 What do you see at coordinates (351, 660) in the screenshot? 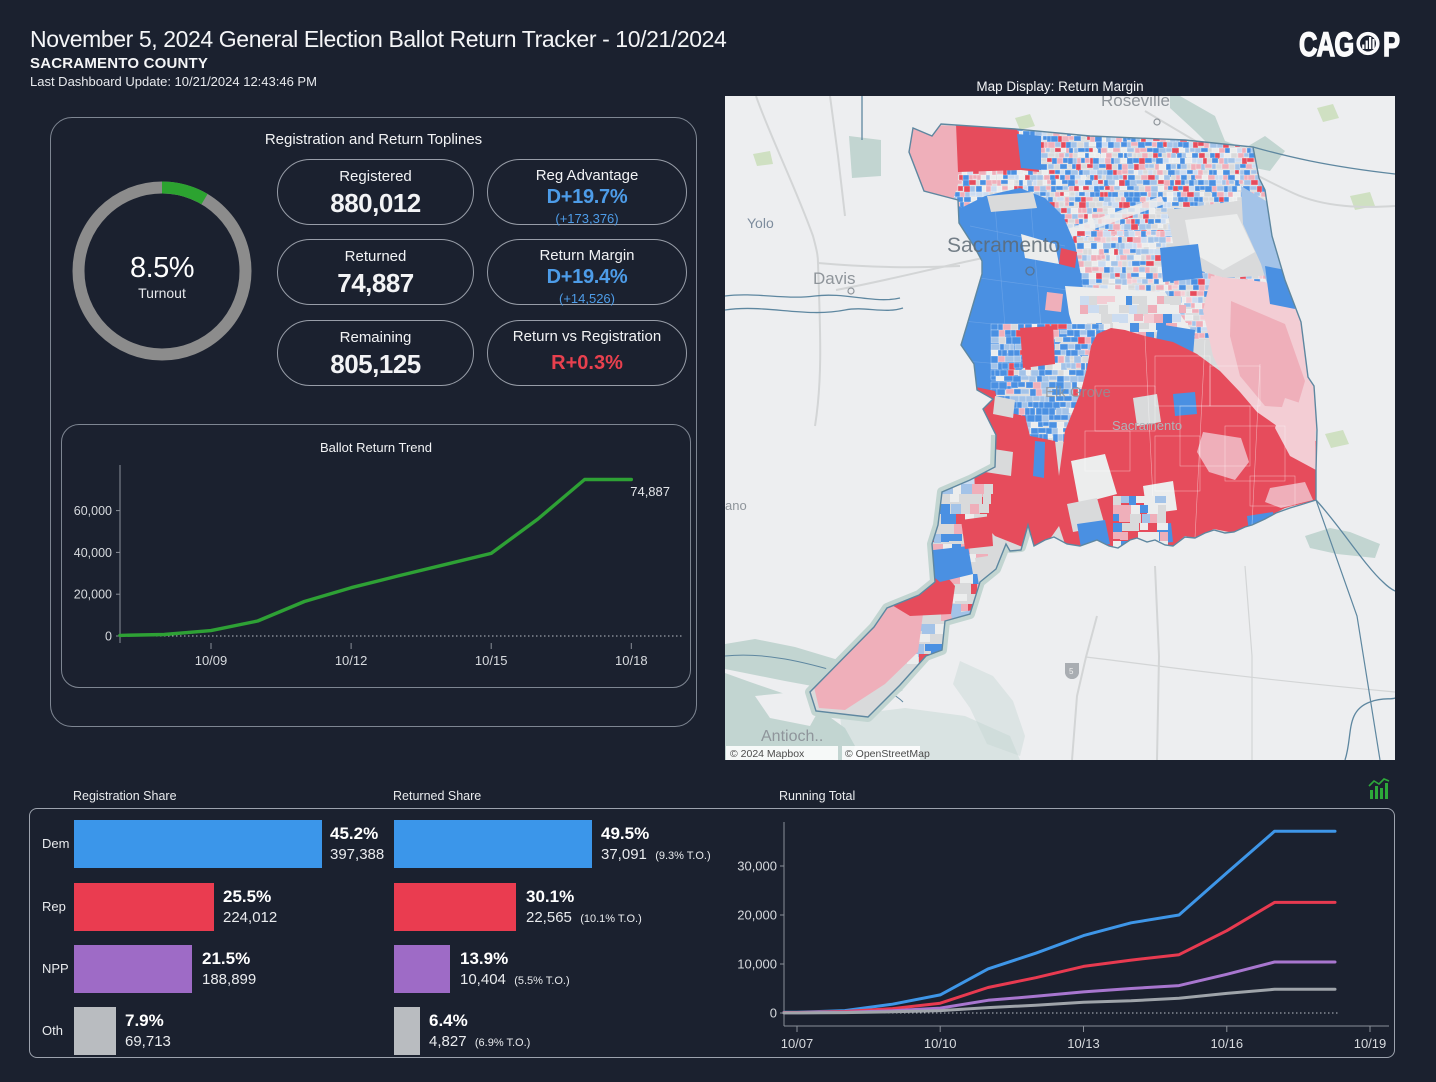
I see `svg-text: 10/12` at bounding box center [351, 660].